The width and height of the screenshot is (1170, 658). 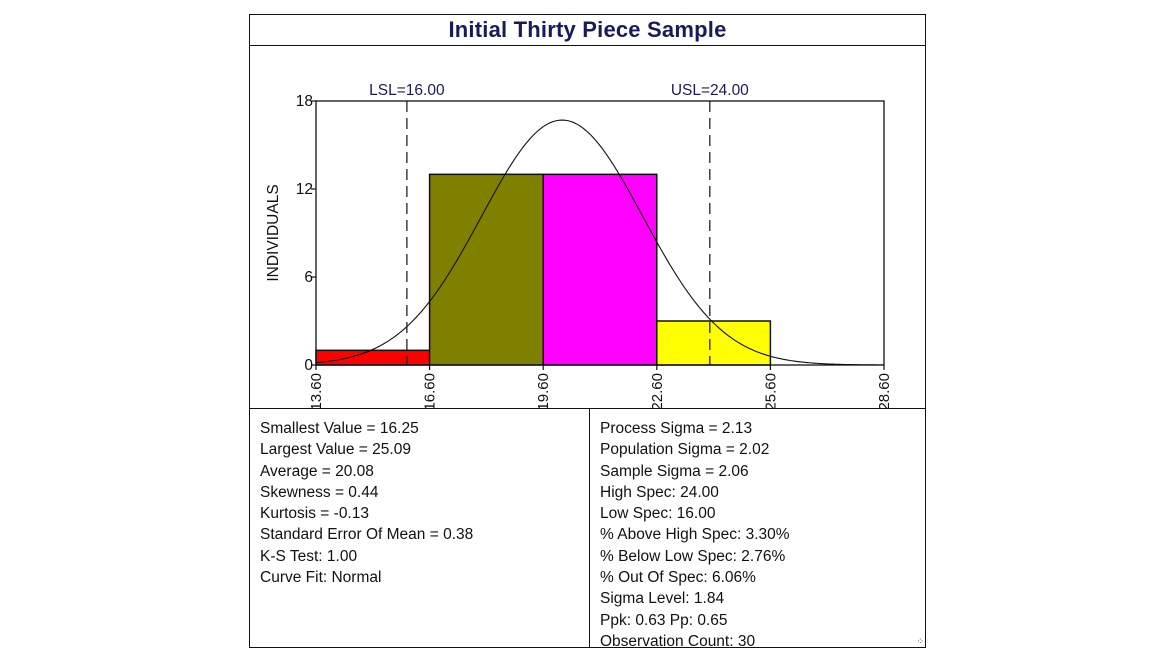 What do you see at coordinates (339, 428) in the screenshot?
I see `stat-line: Smallest Value = 16.25` at bounding box center [339, 428].